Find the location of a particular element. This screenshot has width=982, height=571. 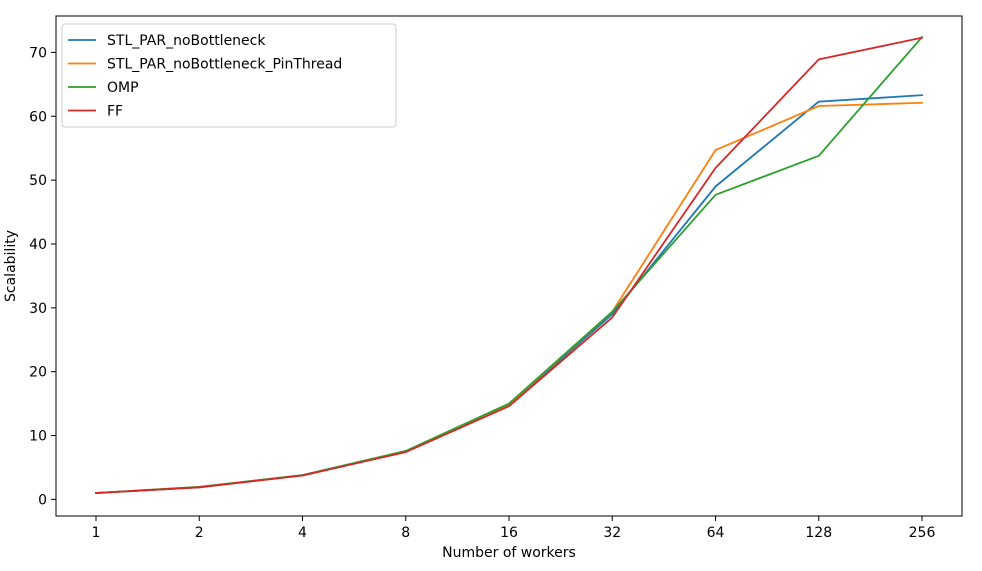

x-axis-label: Number of workers is located at coordinates (509, 553).